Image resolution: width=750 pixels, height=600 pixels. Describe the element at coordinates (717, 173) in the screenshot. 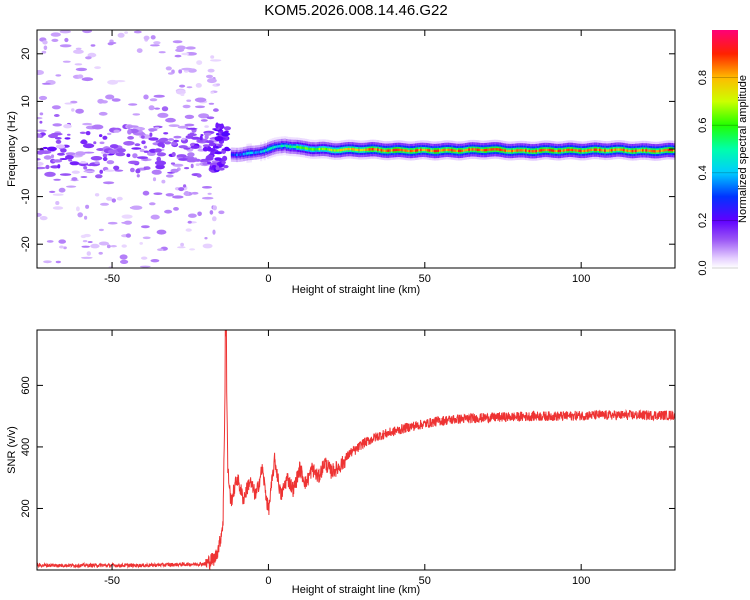

I see `colorbar-ticks: 0.0 0.2 0.4 0.6 0.8` at that location.